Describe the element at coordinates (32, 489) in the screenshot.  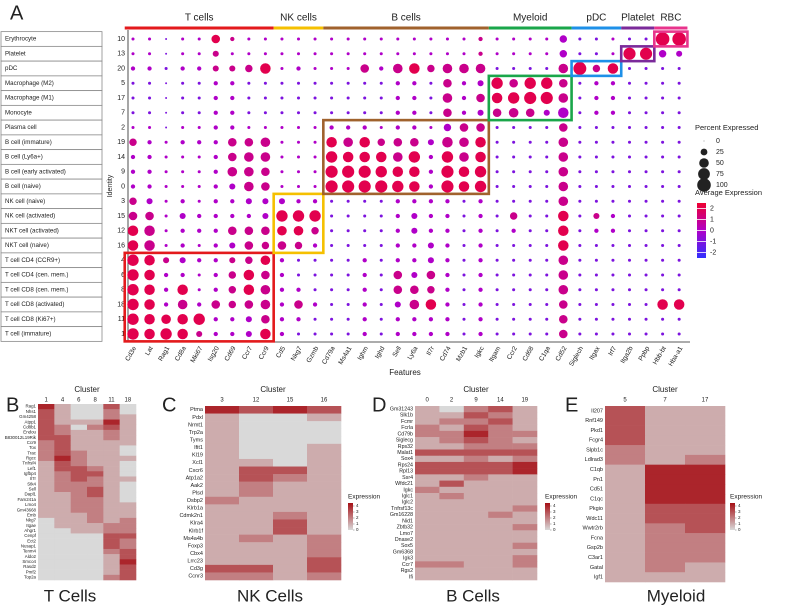
I see `gene-label: Sell` at that location.